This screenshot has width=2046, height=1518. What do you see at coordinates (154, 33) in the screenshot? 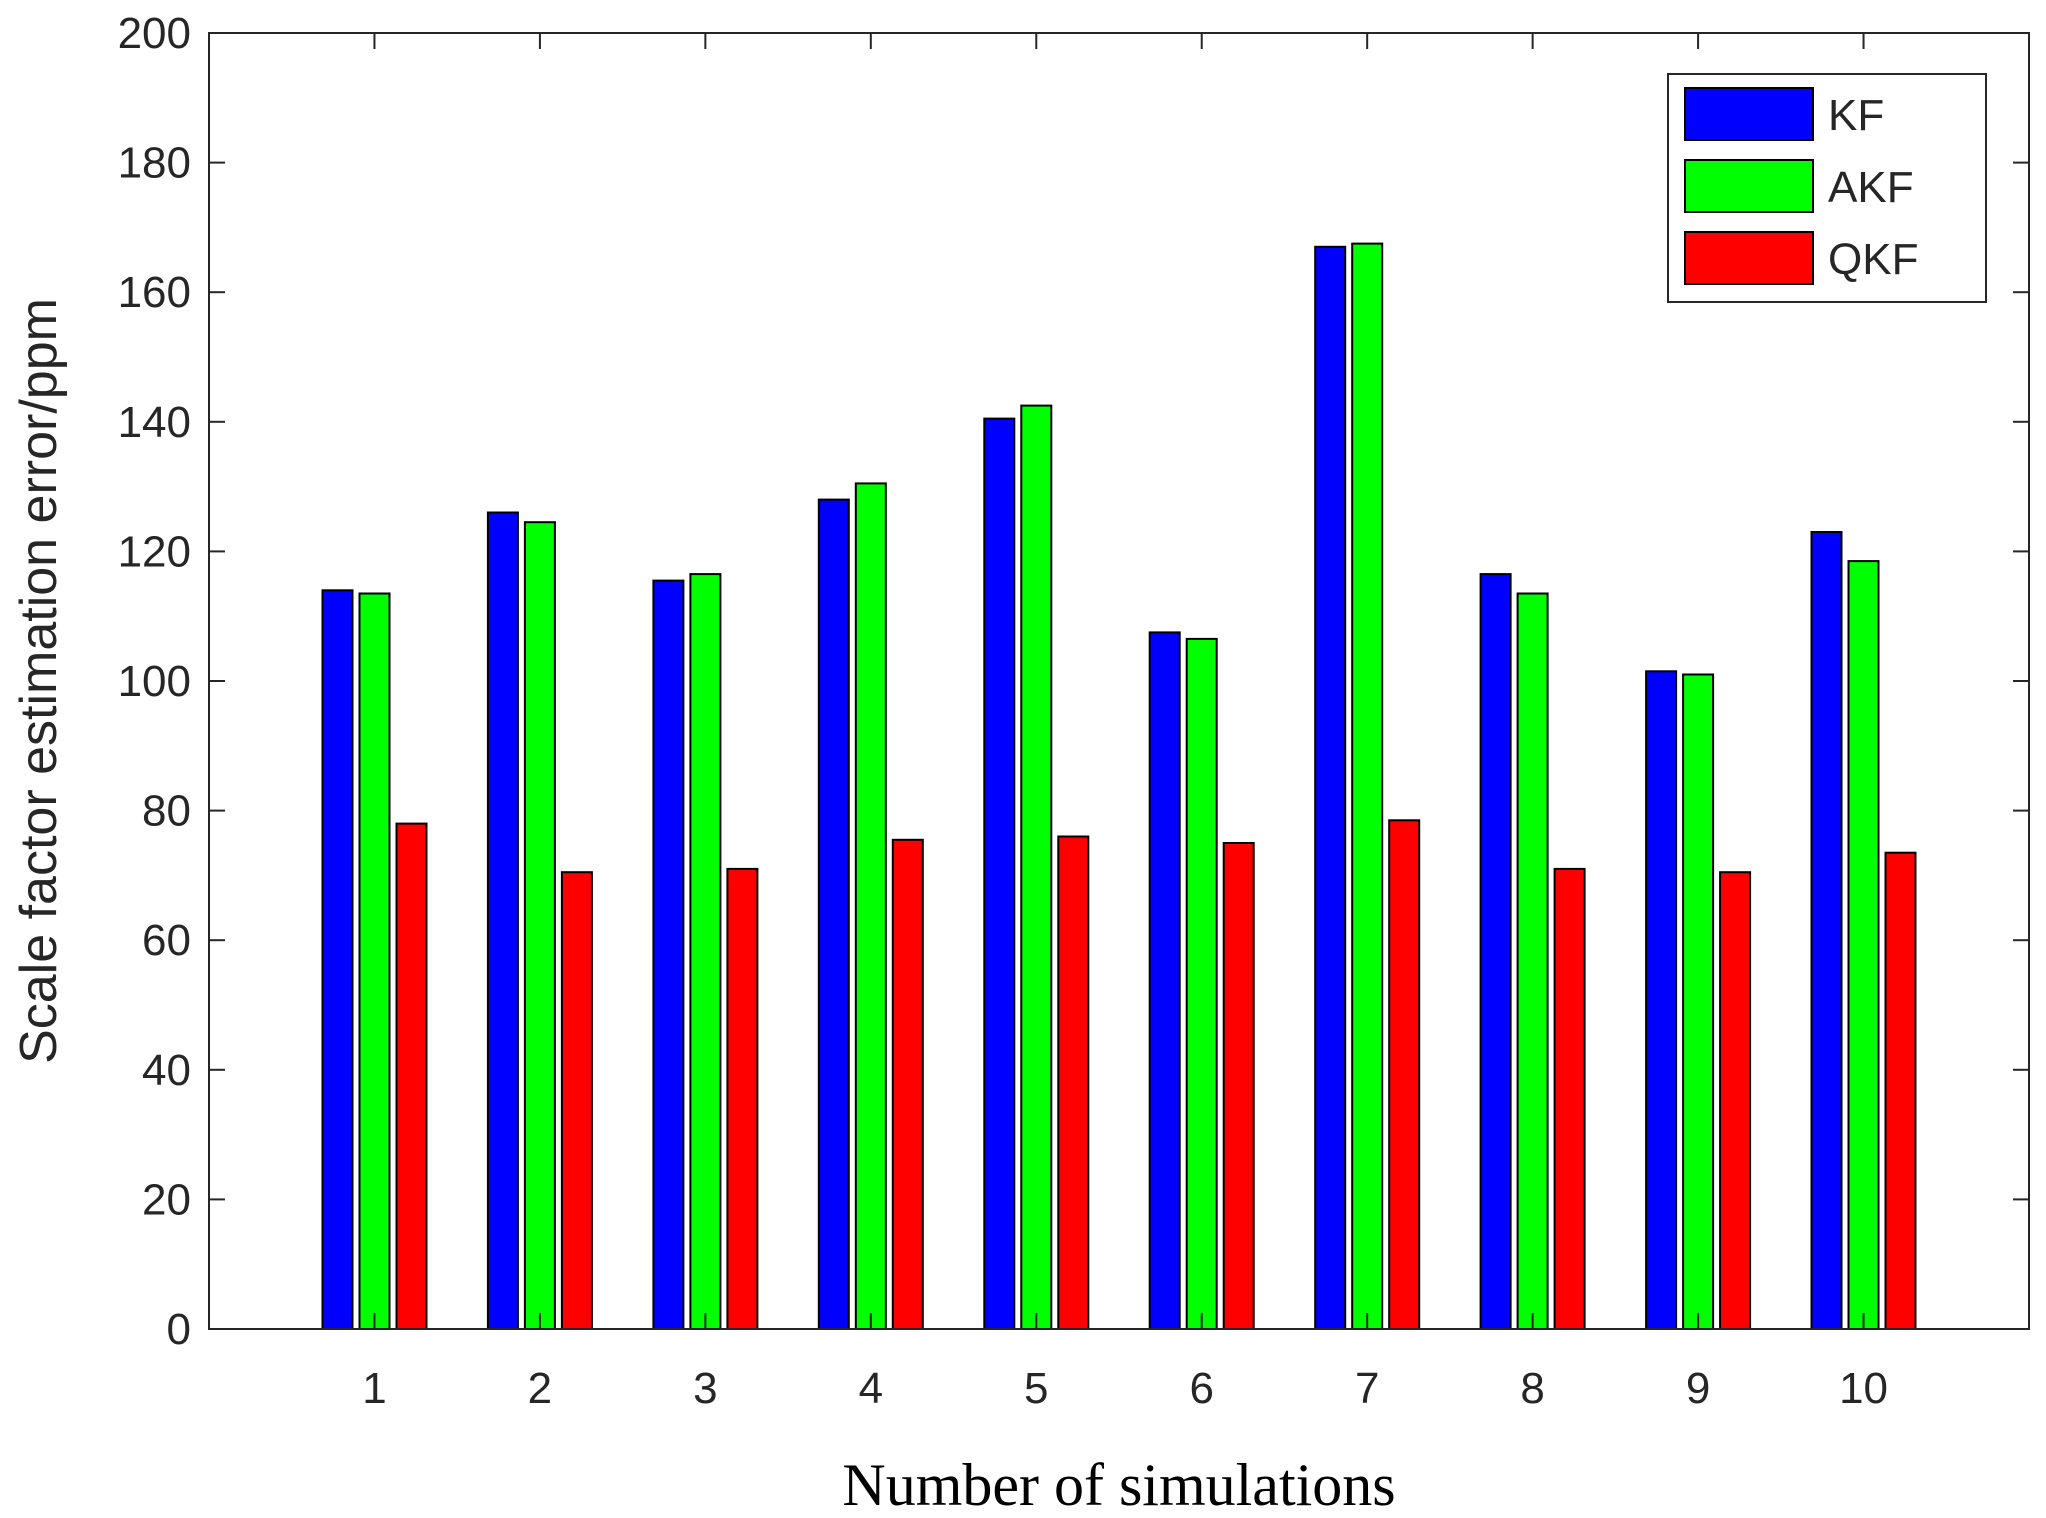
I see `y-tick-label-200: 200` at bounding box center [154, 33].